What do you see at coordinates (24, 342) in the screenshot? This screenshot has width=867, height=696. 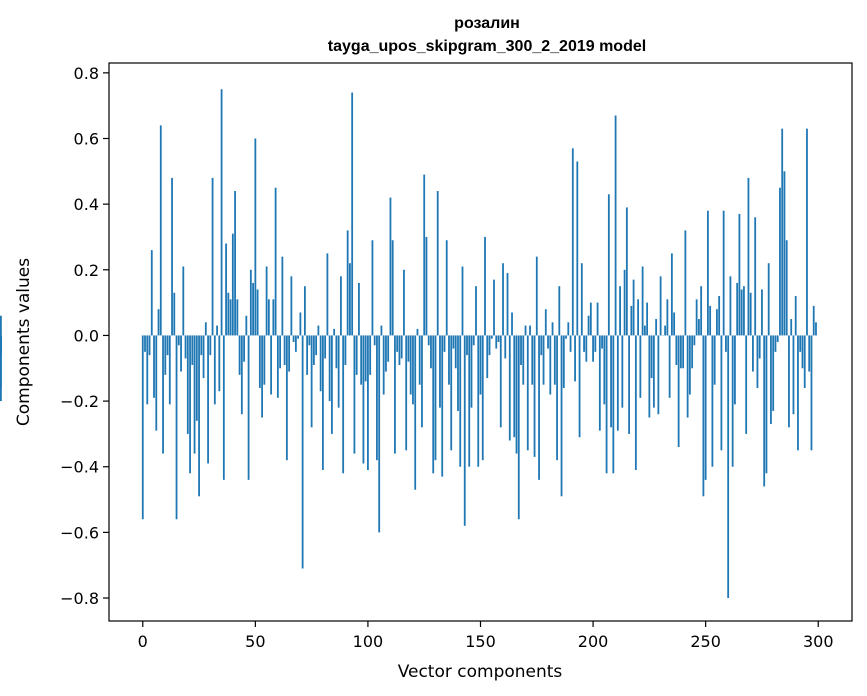 I see `y-axis-label: Components values` at bounding box center [24, 342].